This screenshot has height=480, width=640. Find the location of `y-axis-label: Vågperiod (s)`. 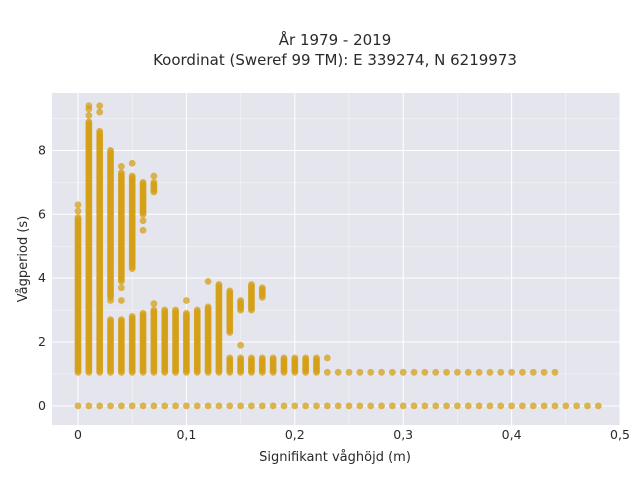

y-axis-label: Vågperiod (s) is located at coordinates (23, 259).